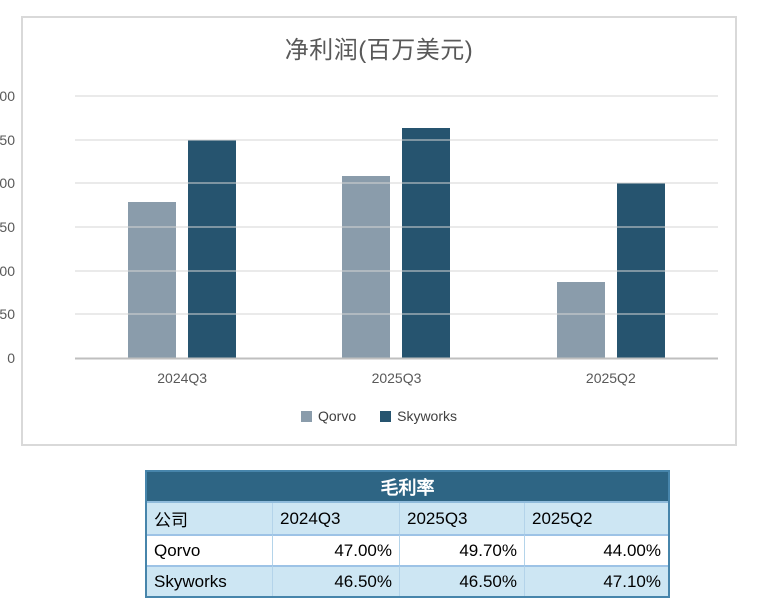 This screenshot has width=772, height=612. Describe the element at coordinates (7, 139) in the screenshot. I see `y-axis-tick-label: 250` at that location.